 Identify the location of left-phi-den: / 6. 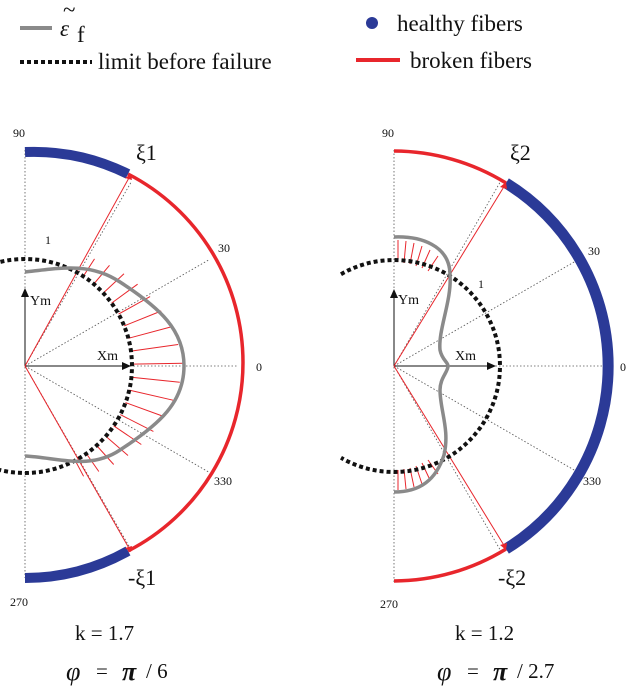
(157, 671).